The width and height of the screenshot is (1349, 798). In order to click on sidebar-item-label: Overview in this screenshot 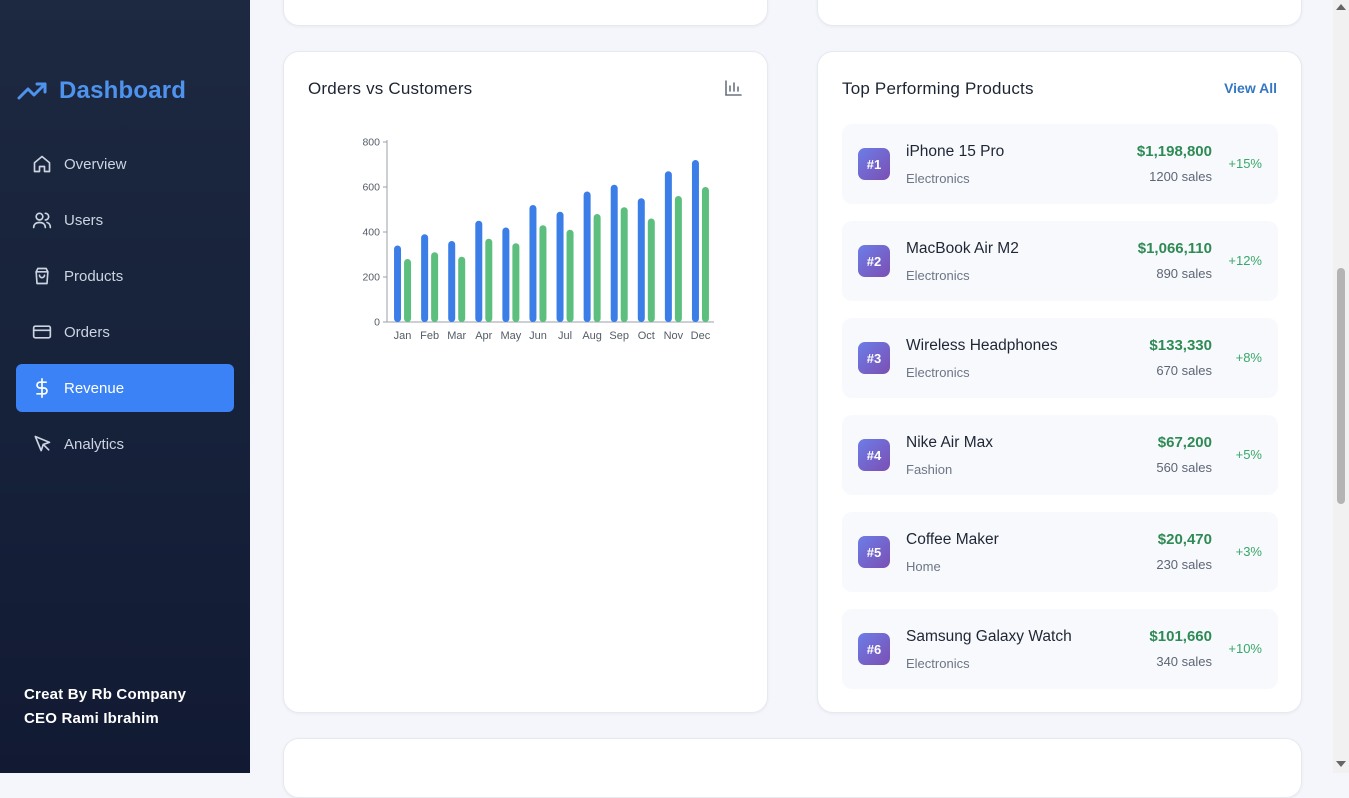, I will do `click(95, 164)`.